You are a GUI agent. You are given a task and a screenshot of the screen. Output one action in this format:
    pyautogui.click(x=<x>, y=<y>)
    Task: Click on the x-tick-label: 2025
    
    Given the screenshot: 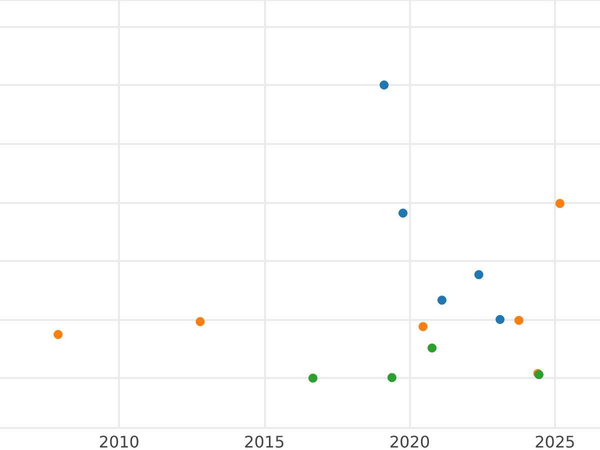 What is the action you would take?
    pyautogui.click(x=555, y=441)
    